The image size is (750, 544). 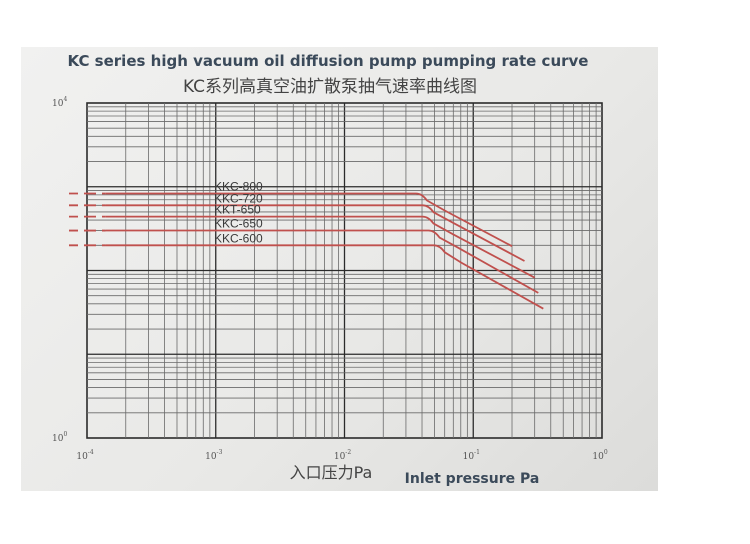 What do you see at coordinates (84, 455) in the screenshot?
I see `x-tick-label: 10⁻⁴` at bounding box center [84, 455].